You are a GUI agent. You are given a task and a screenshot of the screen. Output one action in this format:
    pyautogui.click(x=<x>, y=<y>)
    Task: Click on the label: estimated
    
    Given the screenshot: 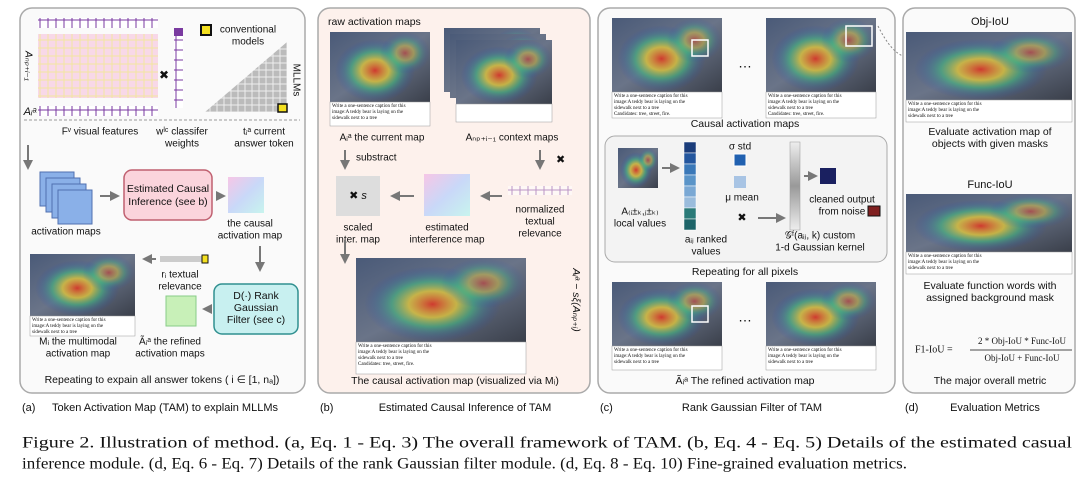 What is the action you would take?
    pyautogui.click(x=446, y=228)
    